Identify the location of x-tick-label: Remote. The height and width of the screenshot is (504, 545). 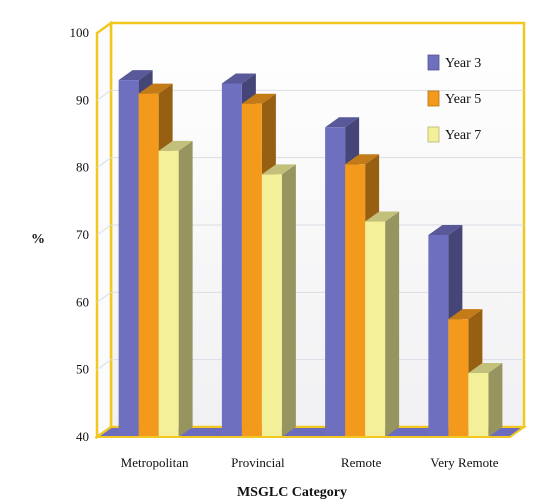
(361, 462).